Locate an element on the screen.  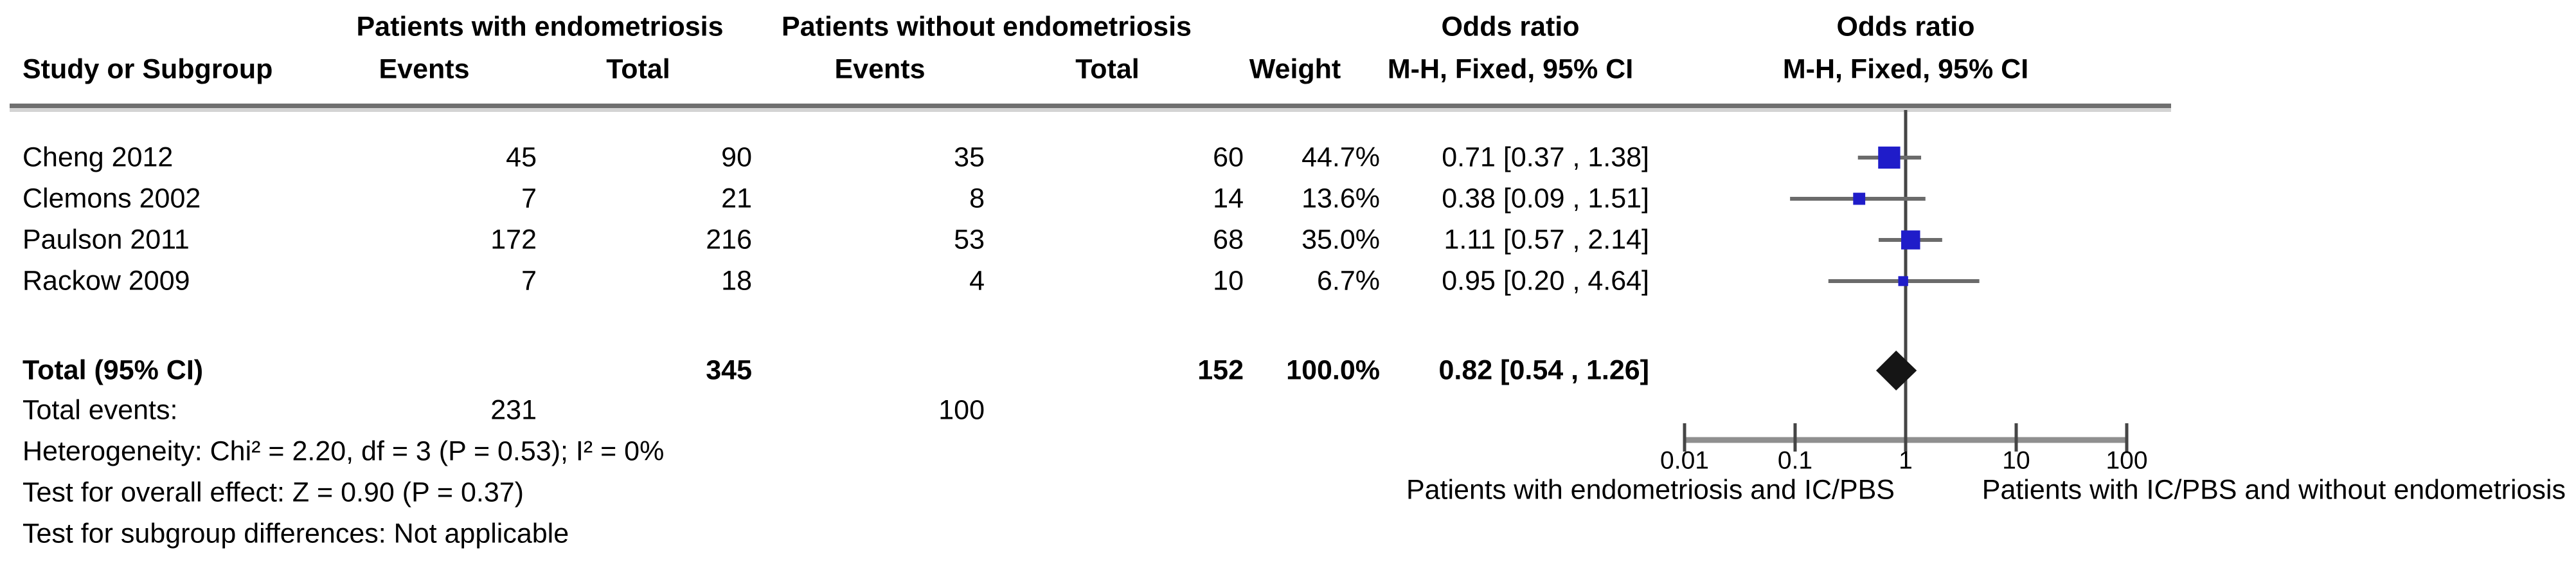
weight-value: 44.7% is located at coordinates (1340, 157).